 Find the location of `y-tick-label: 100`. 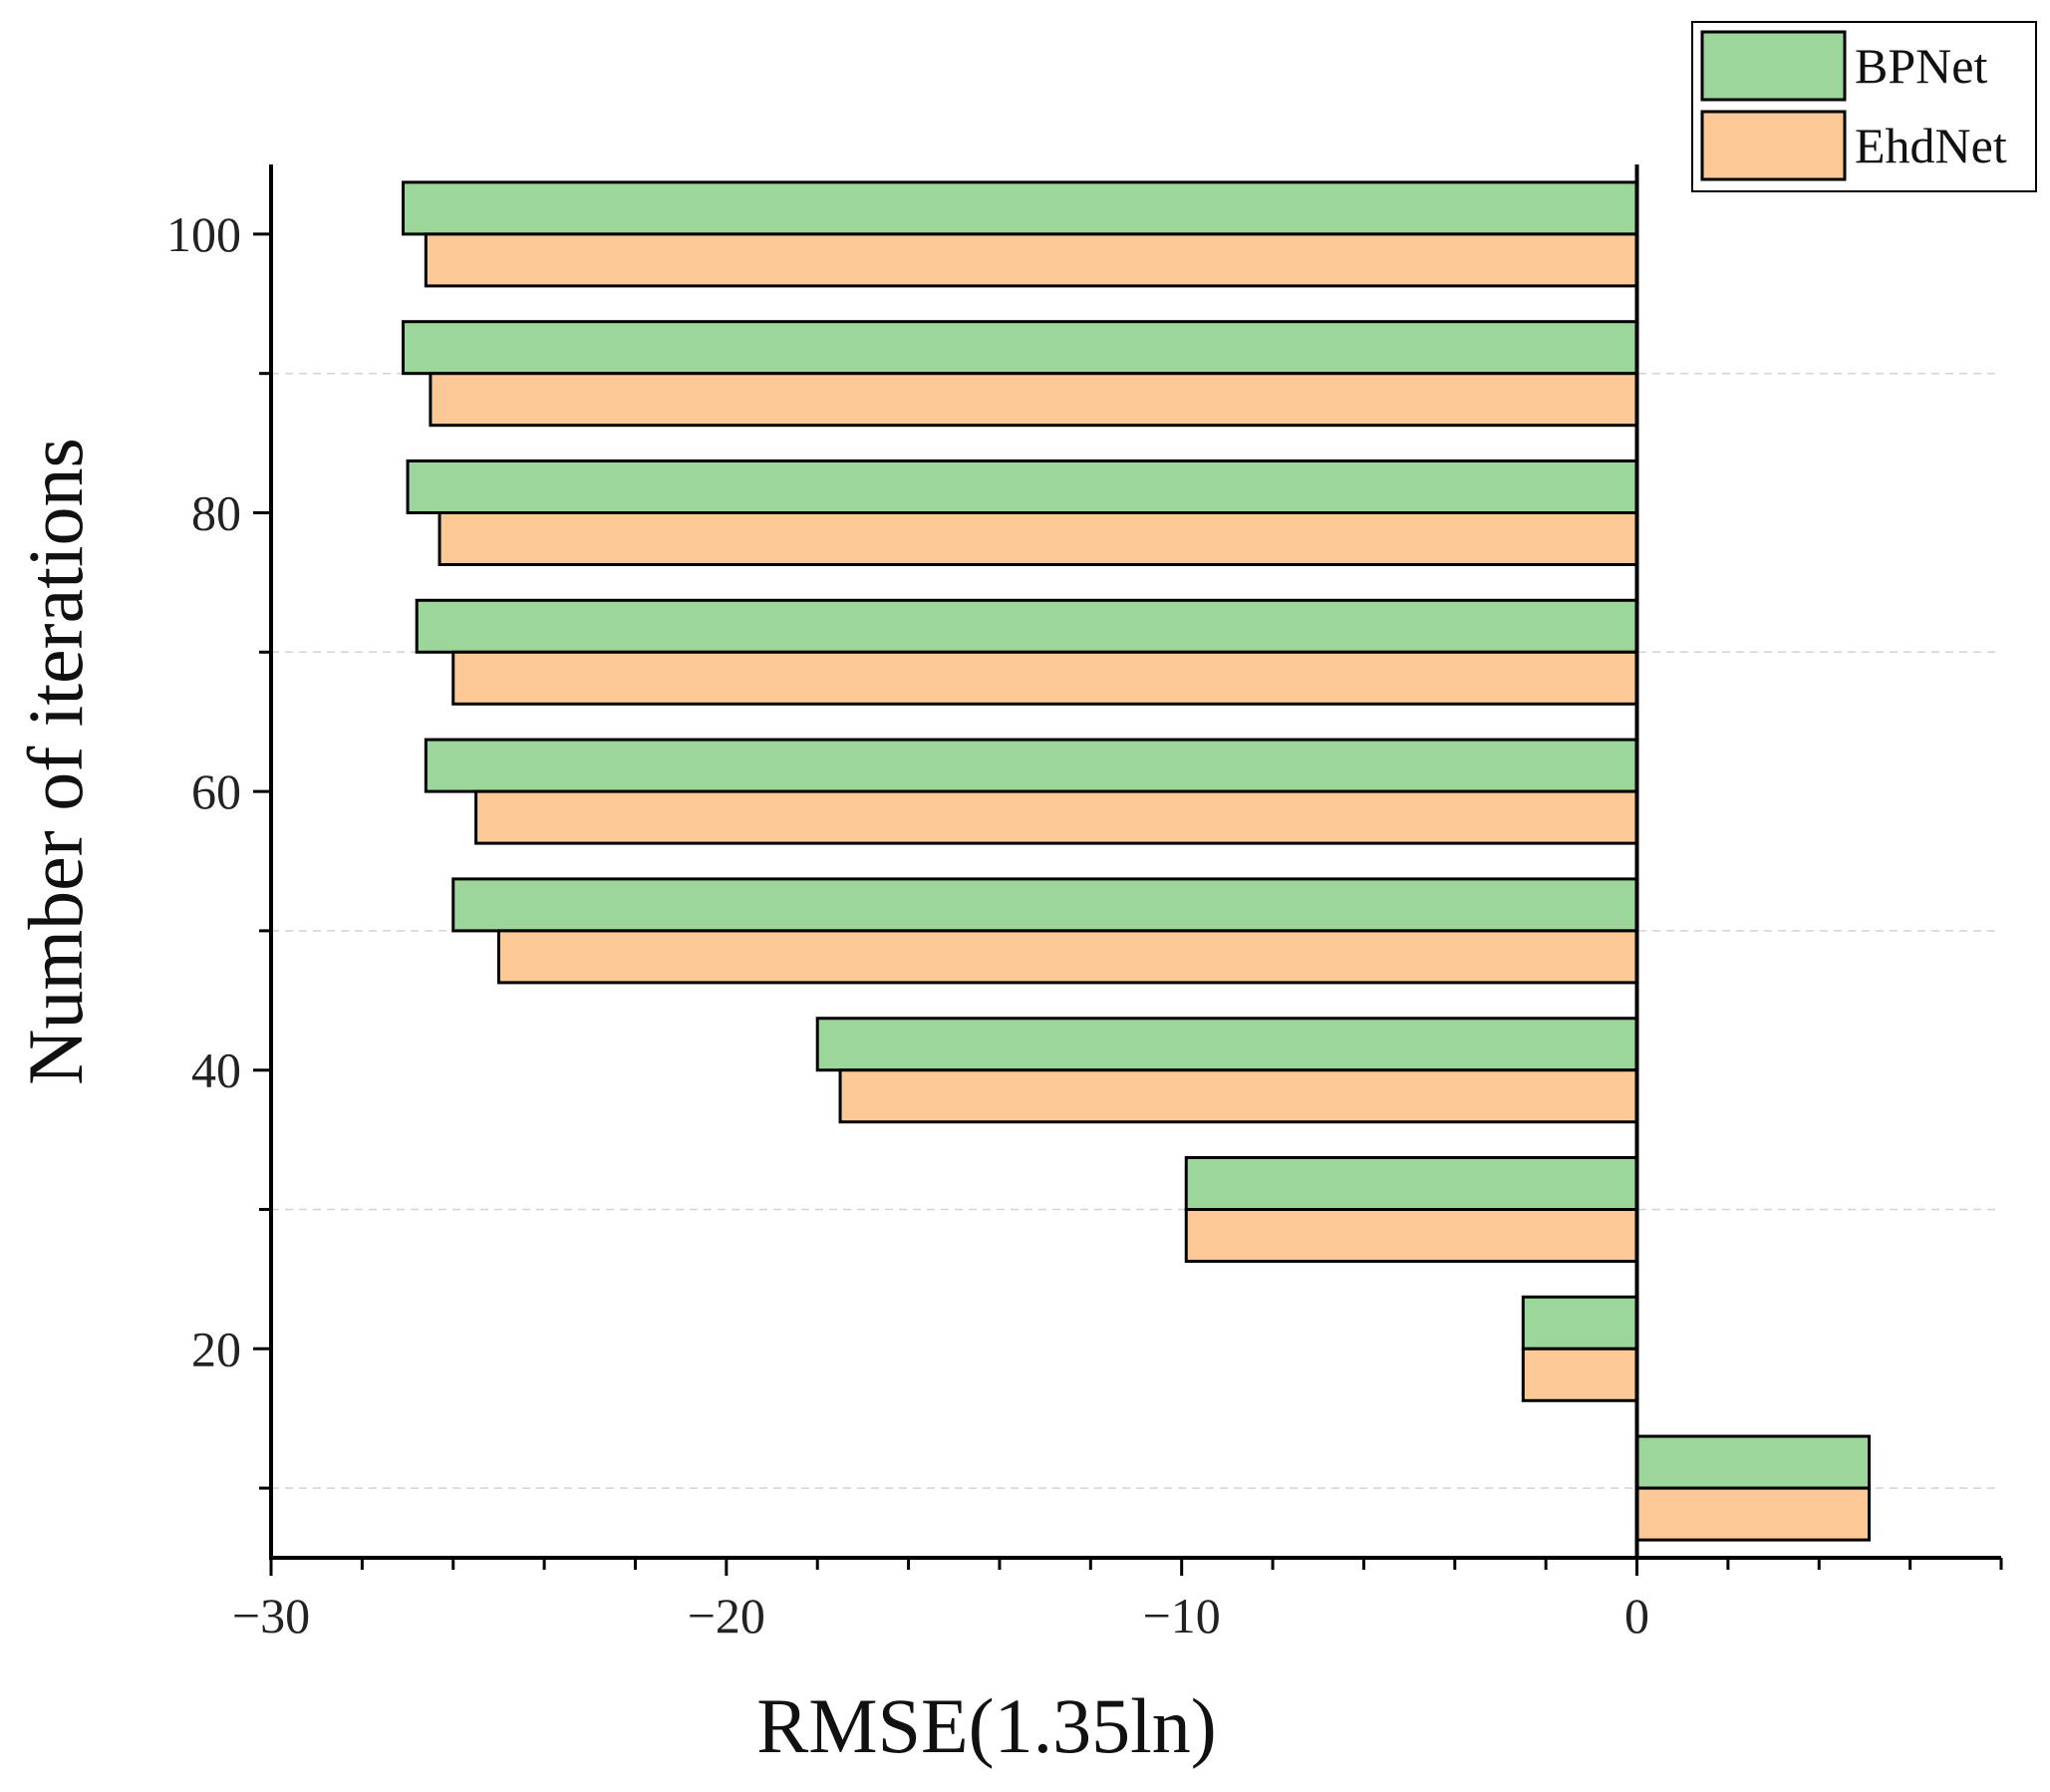

y-tick-label: 100 is located at coordinates (203, 234).